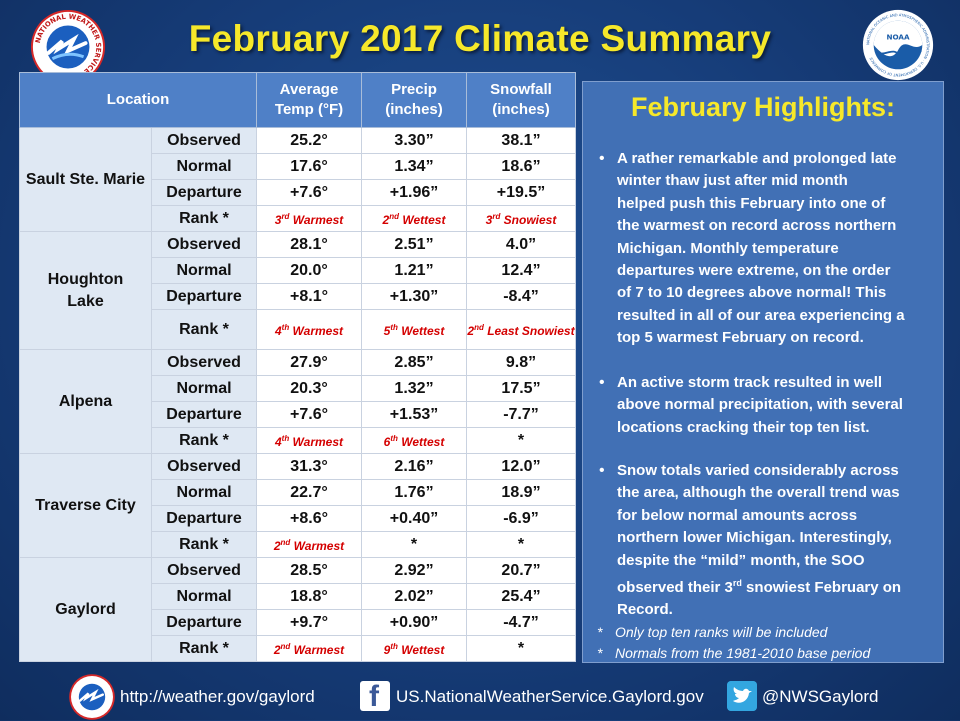 This screenshot has height=721, width=960. I want to click on normal-precip: 1.32”, so click(414, 388).